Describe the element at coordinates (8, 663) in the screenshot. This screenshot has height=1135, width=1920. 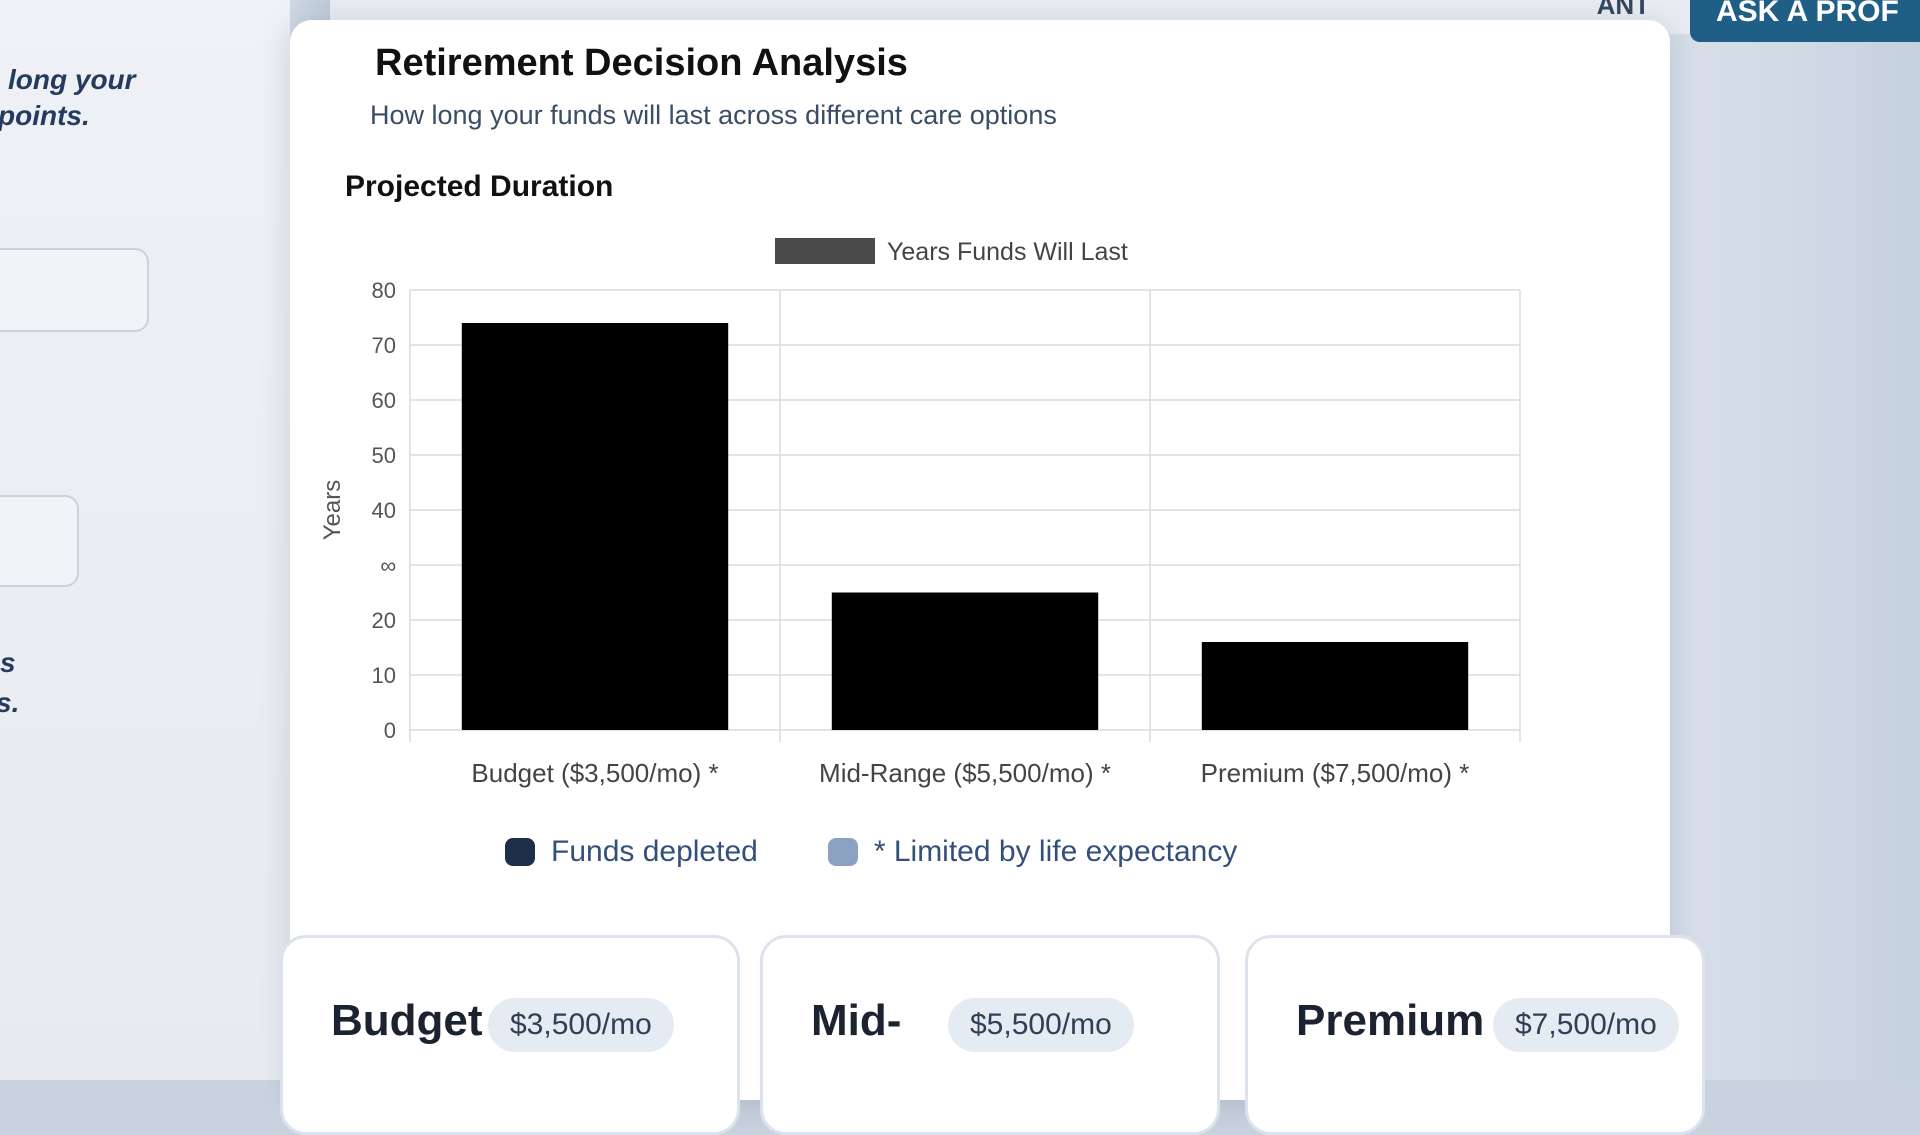
I see `sidebar-text-line: s` at that location.